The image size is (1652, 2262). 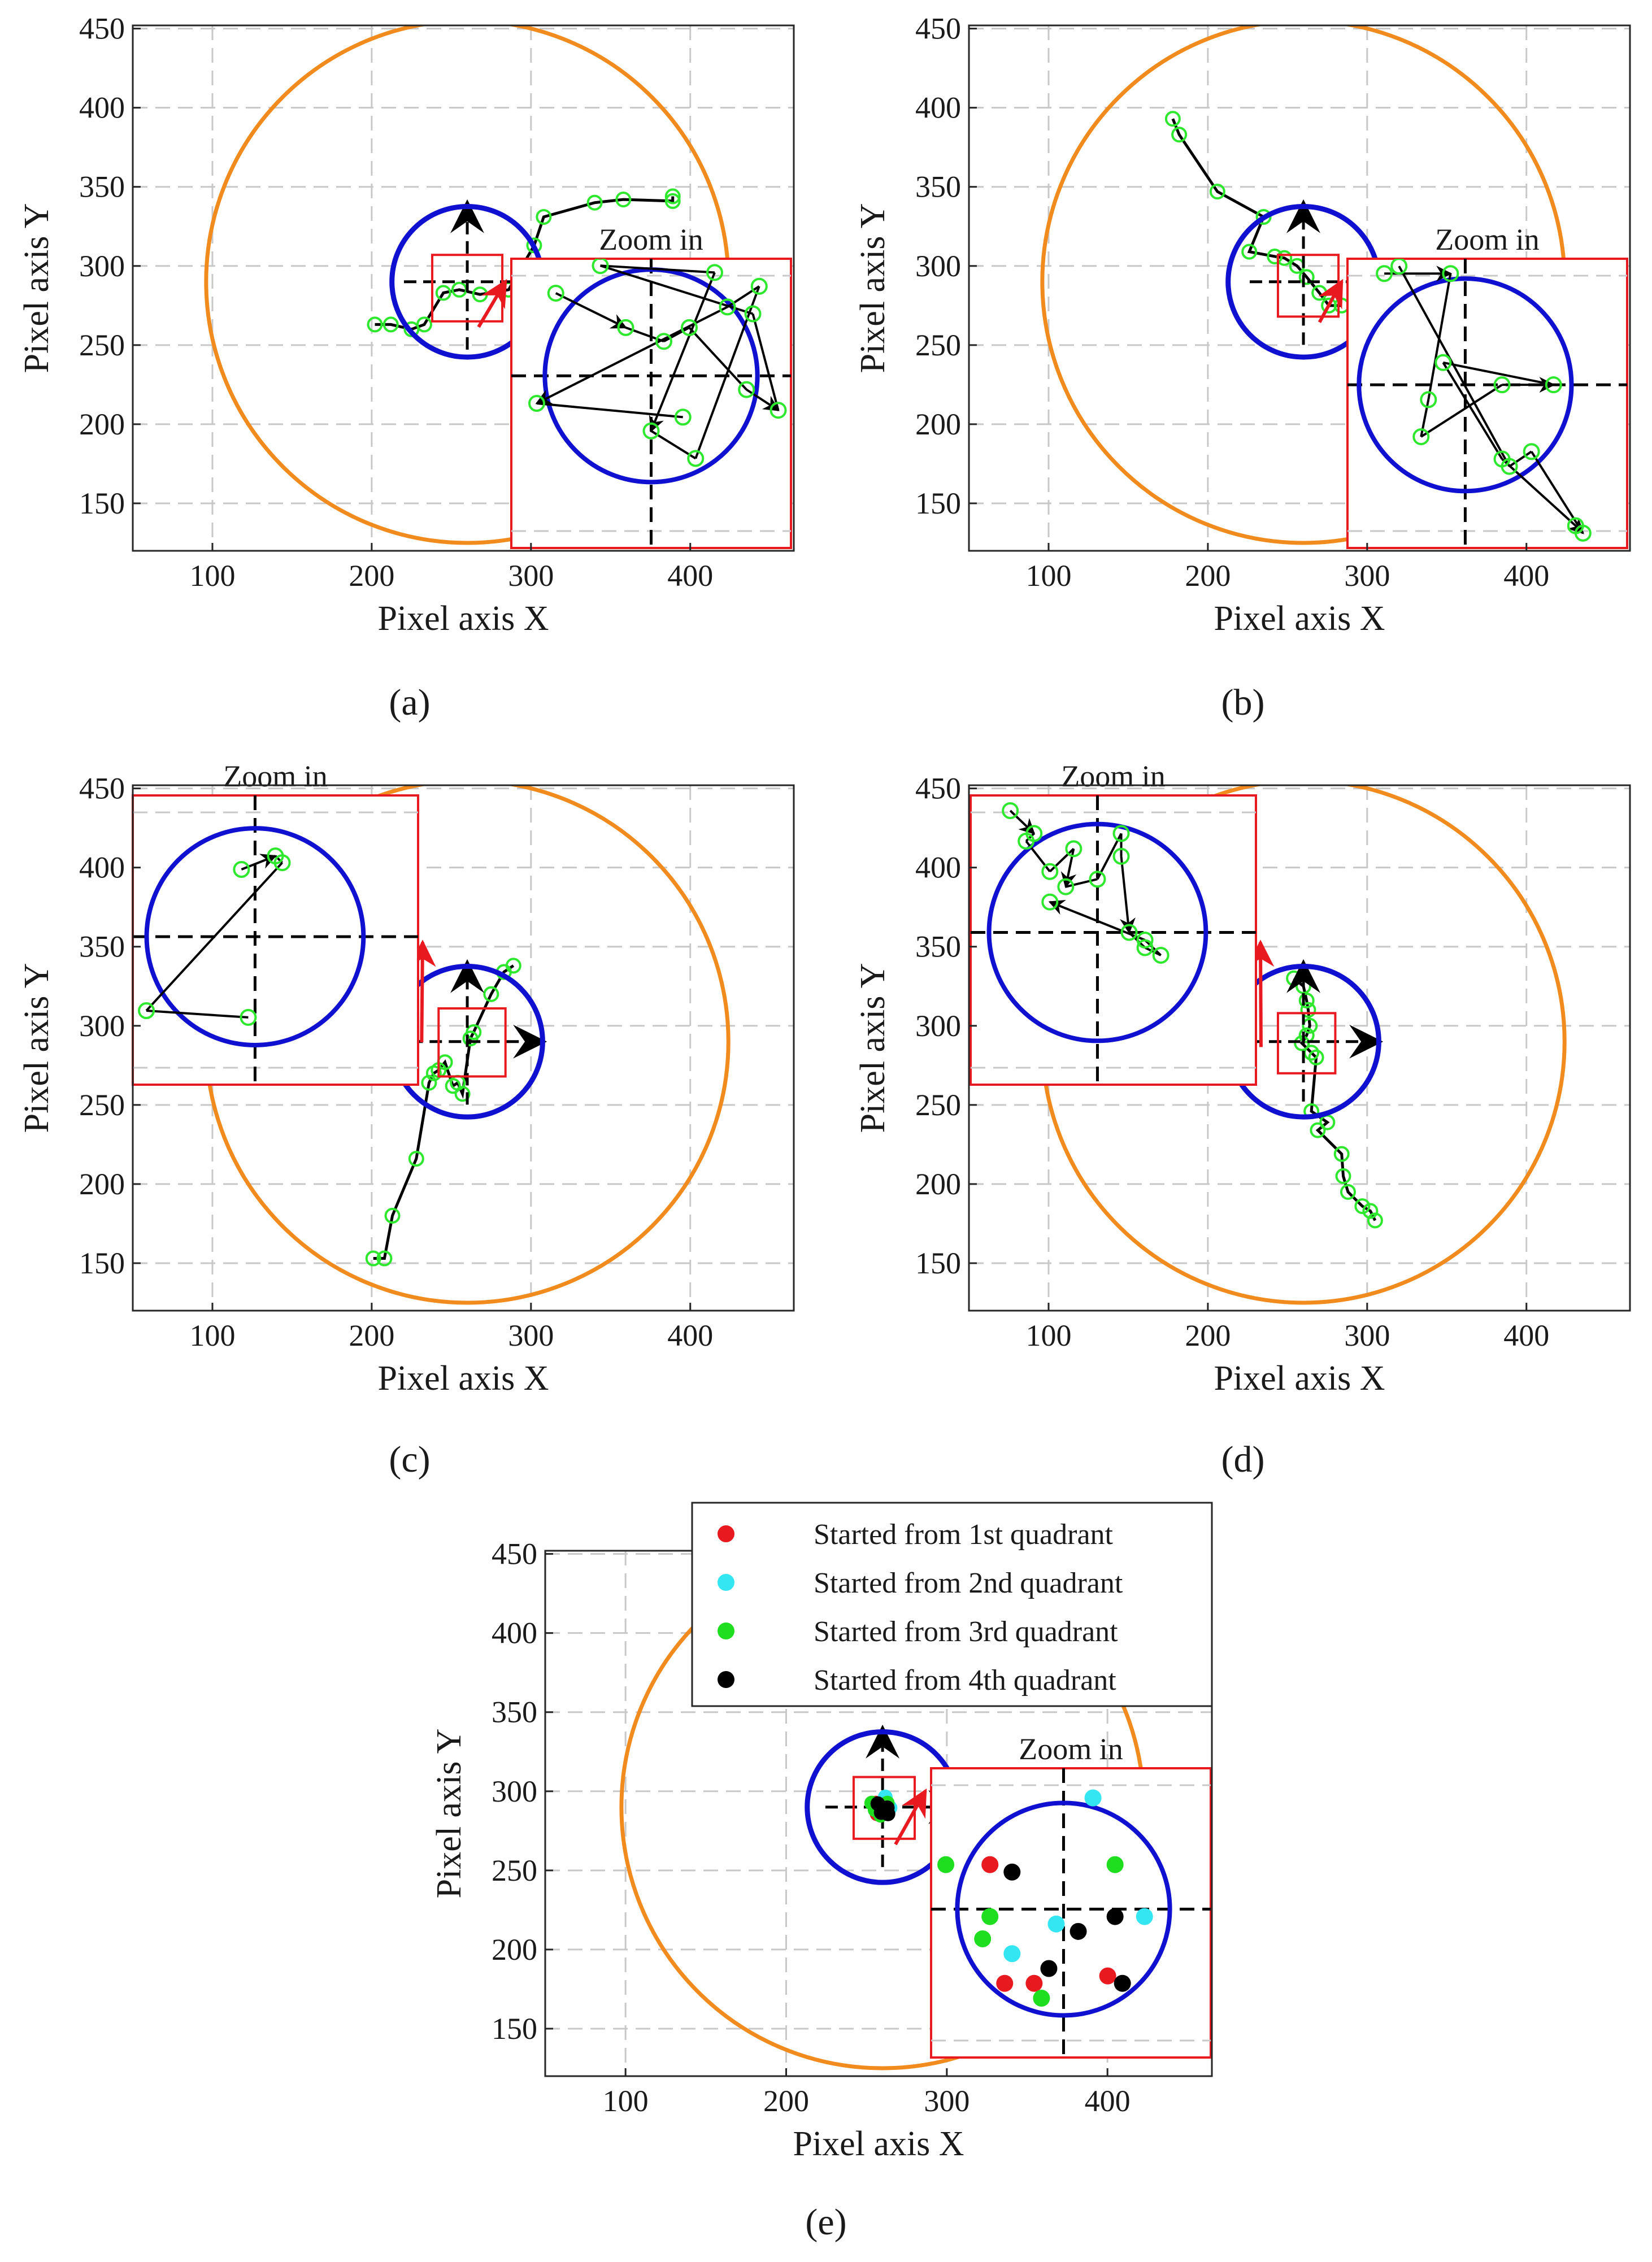 What do you see at coordinates (102, 947) in the screenshot?
I see `ytick-label-c-4: 350` at bounding box center [102, 947].